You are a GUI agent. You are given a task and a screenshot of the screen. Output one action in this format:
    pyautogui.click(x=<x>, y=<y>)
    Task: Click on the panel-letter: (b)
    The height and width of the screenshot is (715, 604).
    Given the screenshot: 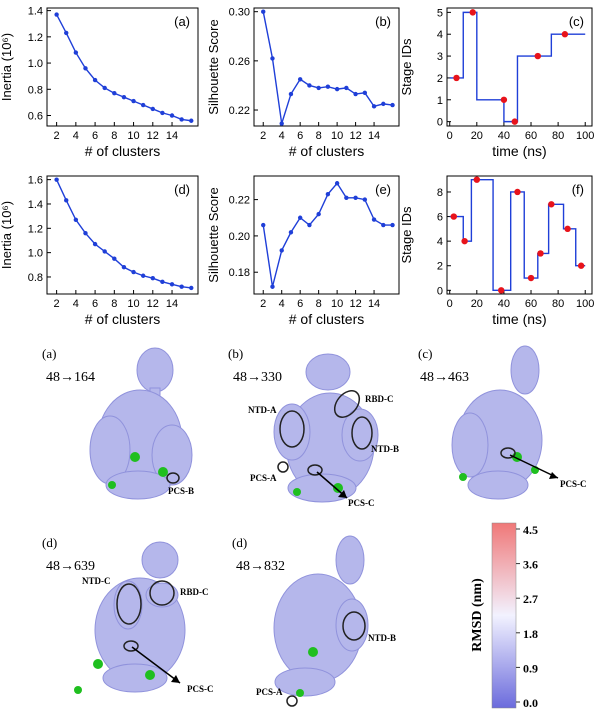 What is the action you would take?
    pyautogui.click(x=383, y=21)
    